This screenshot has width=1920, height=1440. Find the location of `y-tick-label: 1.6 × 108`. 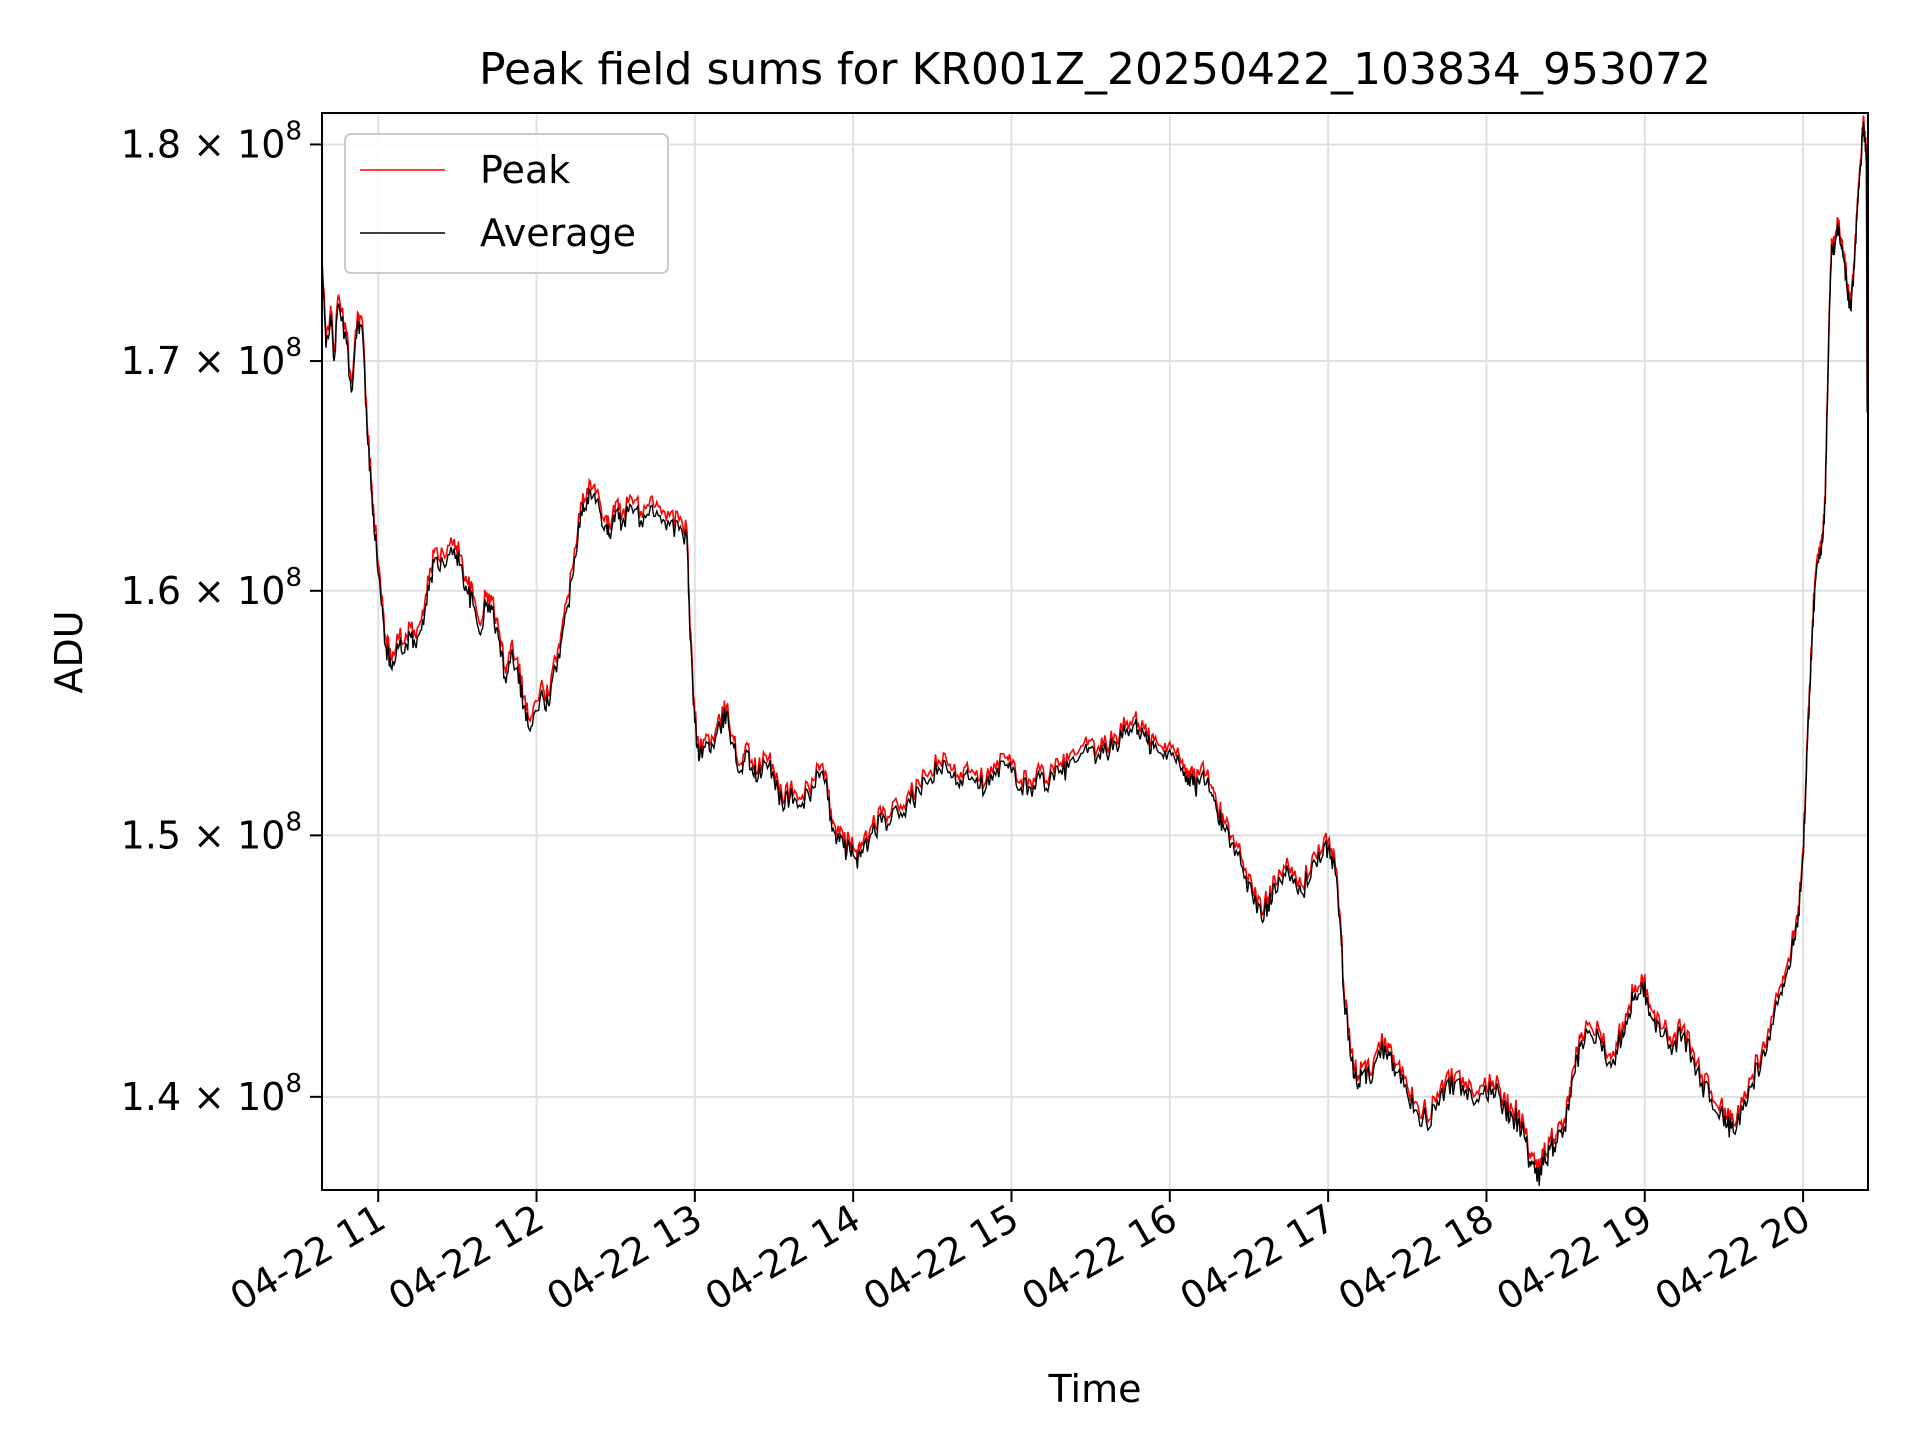

y-tick-label: 1.6 × 108 is located at coordinates (211, 588).